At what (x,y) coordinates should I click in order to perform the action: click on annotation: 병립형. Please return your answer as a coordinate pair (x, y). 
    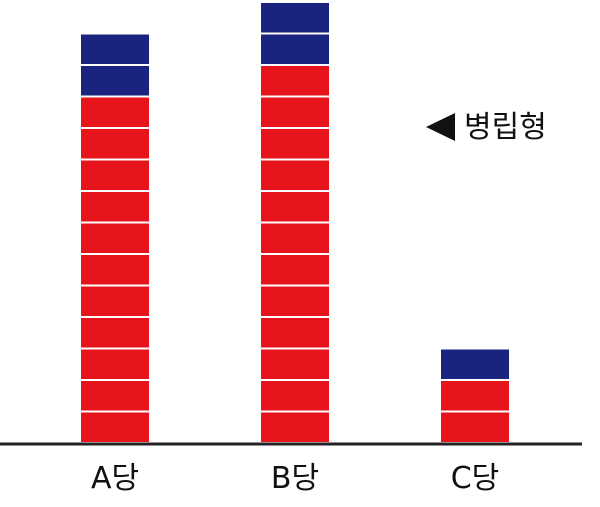
    Looking at the image, I should click on (486, 127).